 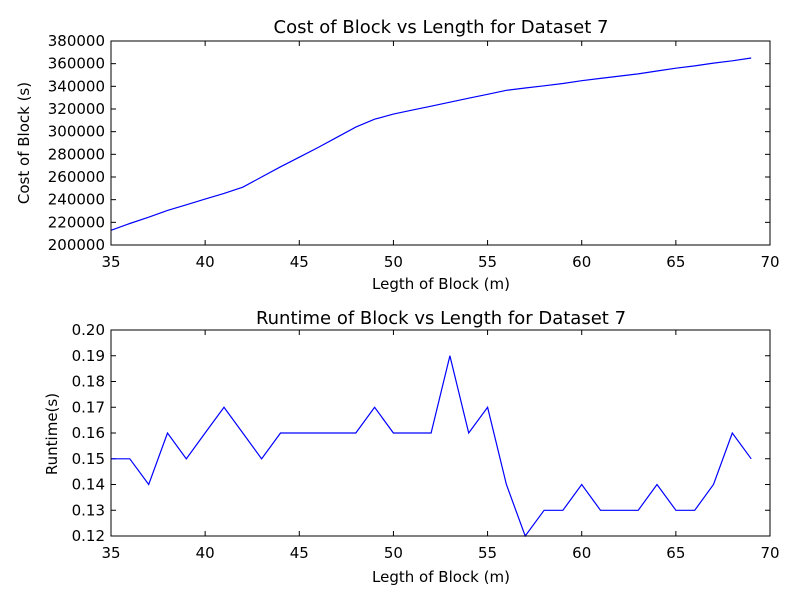 What do you see at coordinates (581, 553) in the screenshot?
I see `runtime-x-tick-label: 60` at bounding box center [581, 553].